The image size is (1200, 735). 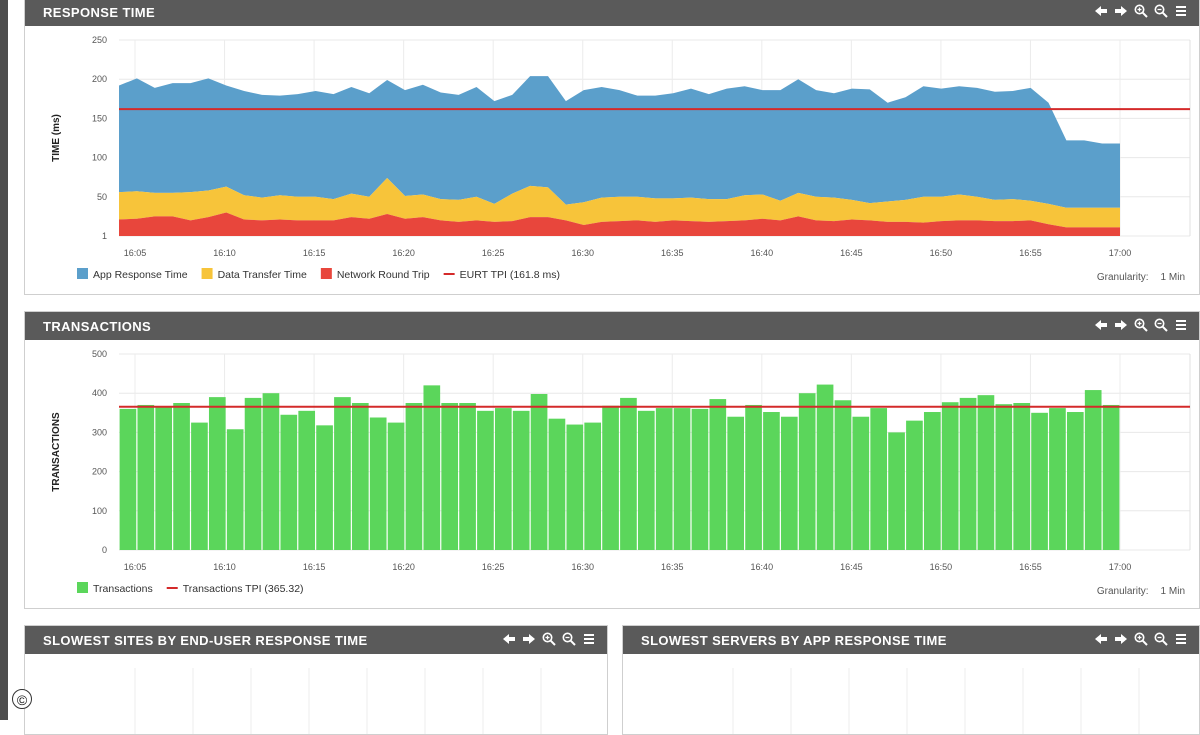 I want to click on y-tick-label: 150, so click(x=99, y=118).